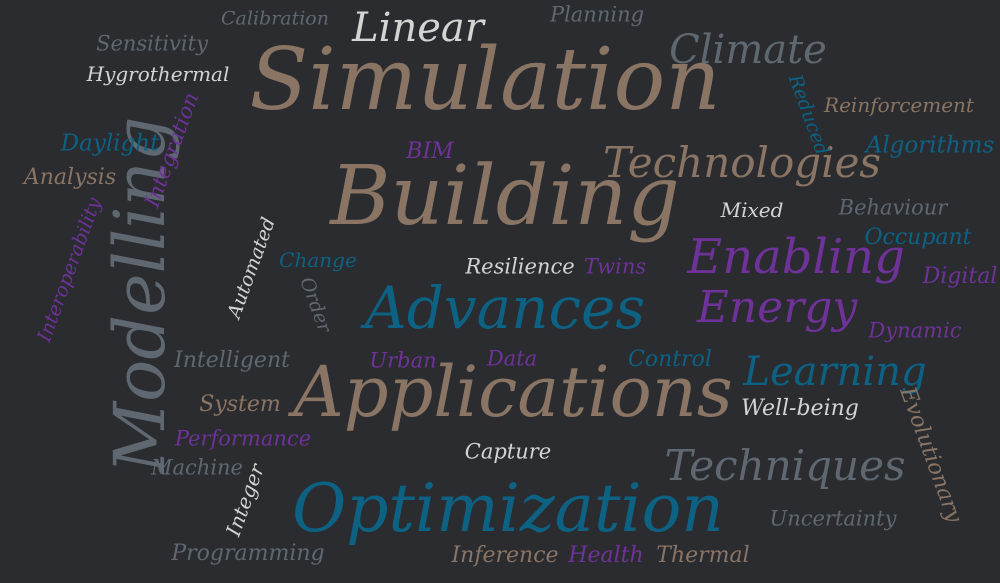  Describe the element at coordinates (505, 196) in the screenshot. I see `word-building: Building` at that location.